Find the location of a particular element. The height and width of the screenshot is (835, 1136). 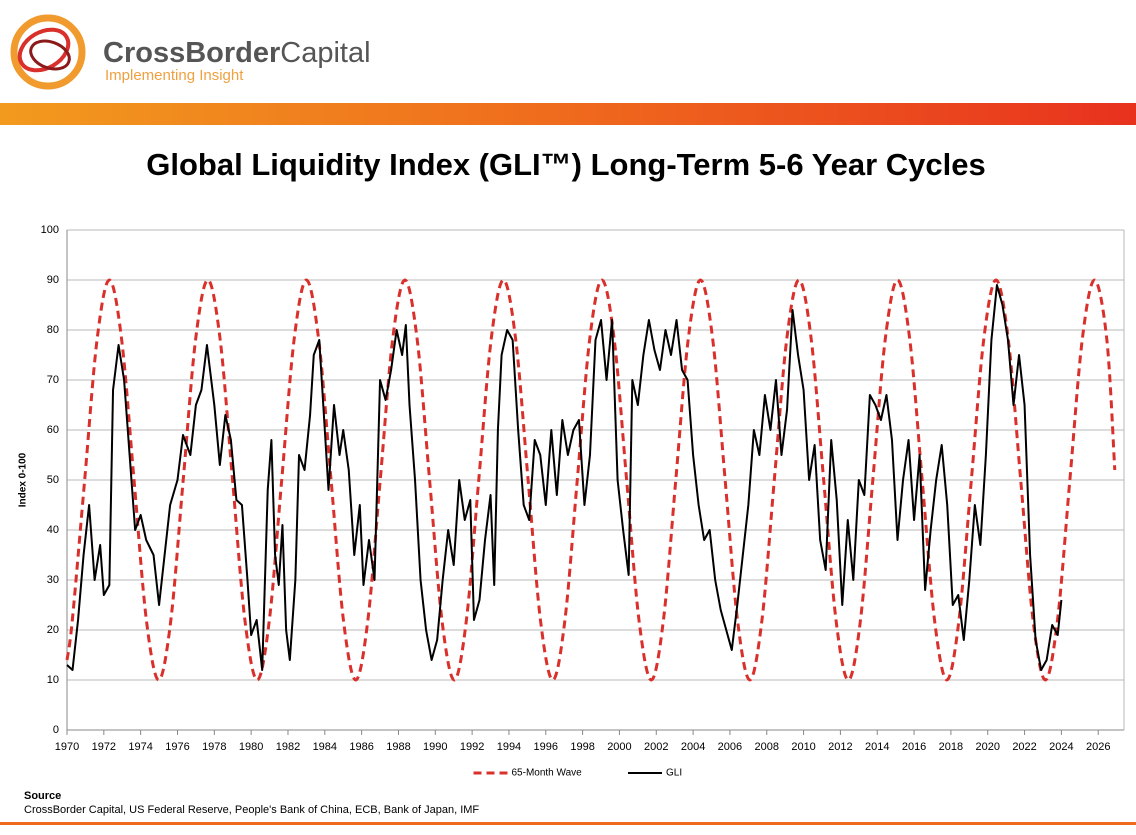

x-tick-label: 1976 is located at coordinates (177, 747).